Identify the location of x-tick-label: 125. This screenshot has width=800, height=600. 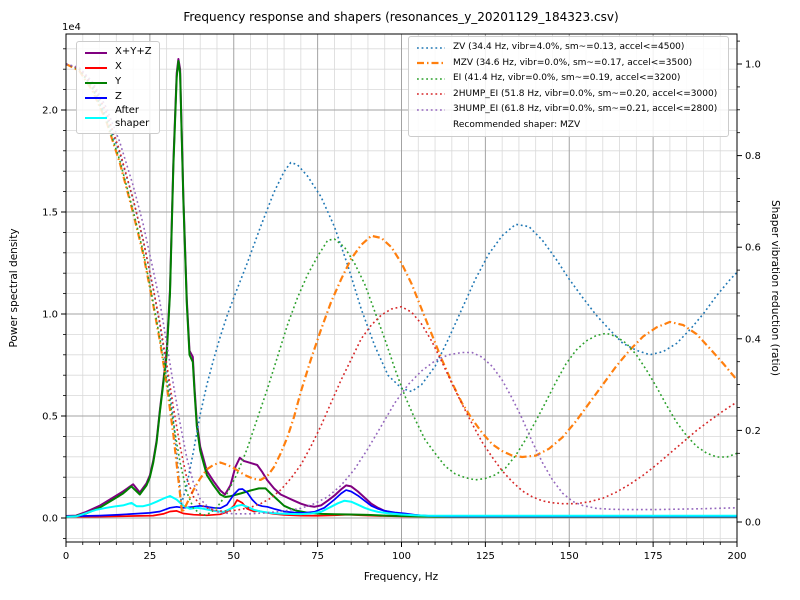
(485, 556).